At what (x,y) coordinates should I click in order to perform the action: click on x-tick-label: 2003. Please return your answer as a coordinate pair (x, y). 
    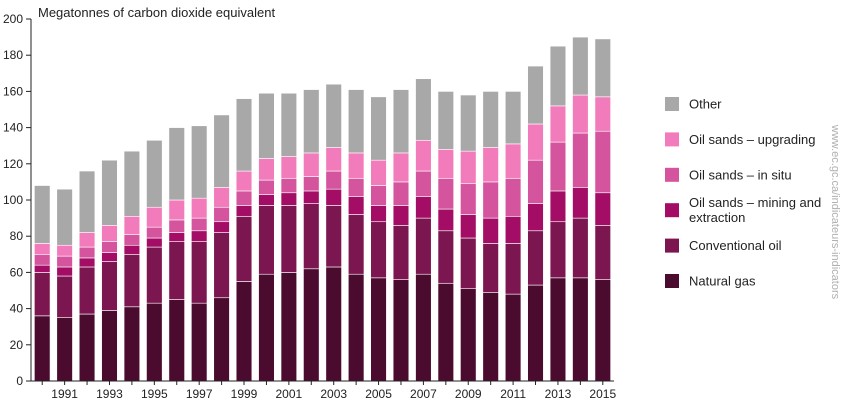
    Looking at the image, I should click on (333, 393).